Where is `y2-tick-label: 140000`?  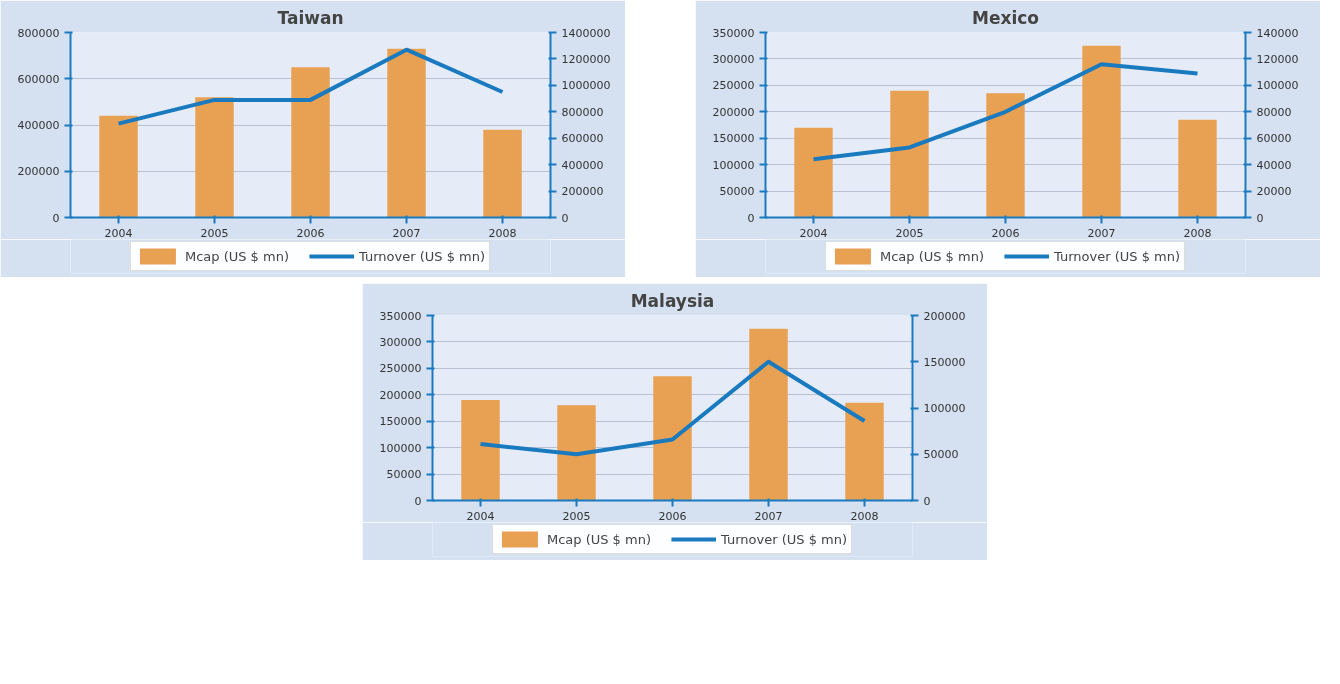
y2-tick-label: 140000 is located at coordinates (1277, 33).